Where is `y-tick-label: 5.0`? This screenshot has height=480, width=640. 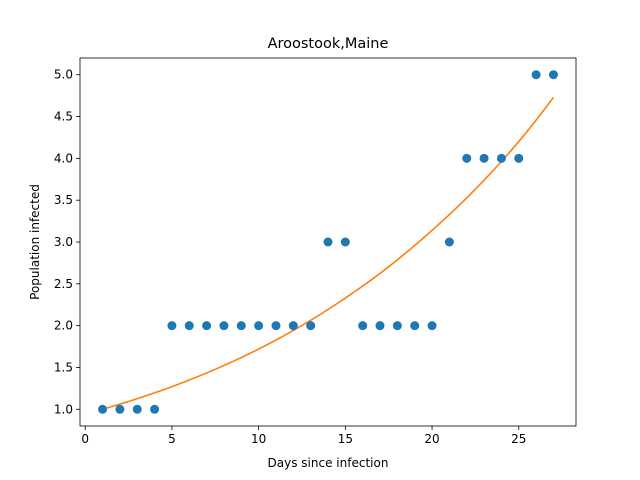
y-tick-label: 5.0 is located at coordinates (63, 75).